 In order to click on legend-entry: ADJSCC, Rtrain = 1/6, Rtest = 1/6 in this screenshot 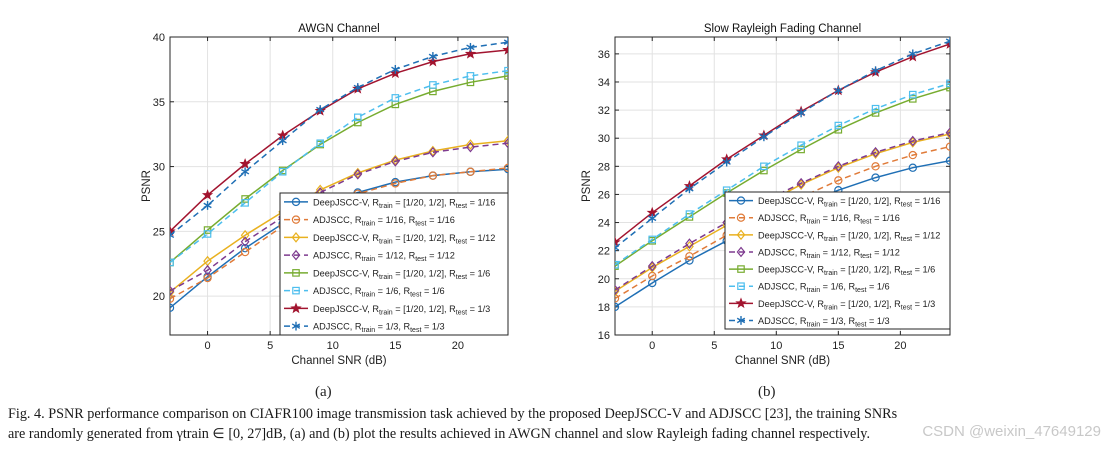, I will do `click(824, 288)`.